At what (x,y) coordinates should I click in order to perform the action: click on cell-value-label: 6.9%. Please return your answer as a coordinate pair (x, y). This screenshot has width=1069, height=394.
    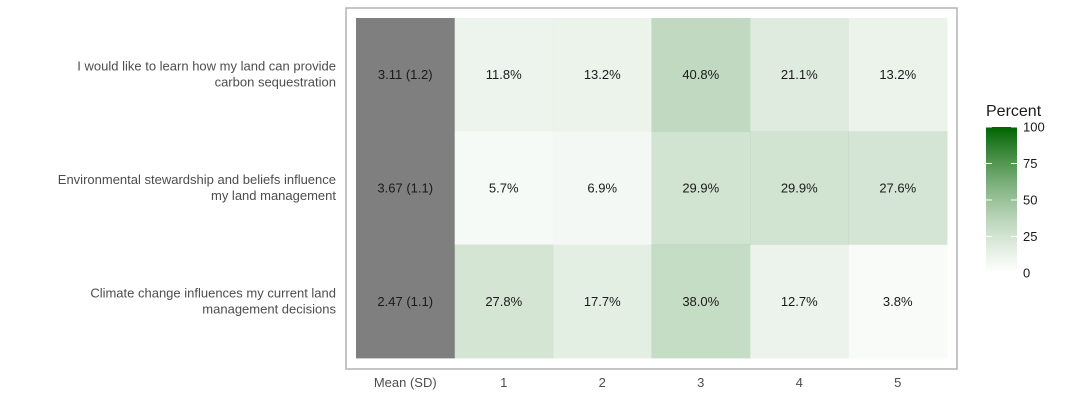
    Looking at the image, I should click on (602, 187).